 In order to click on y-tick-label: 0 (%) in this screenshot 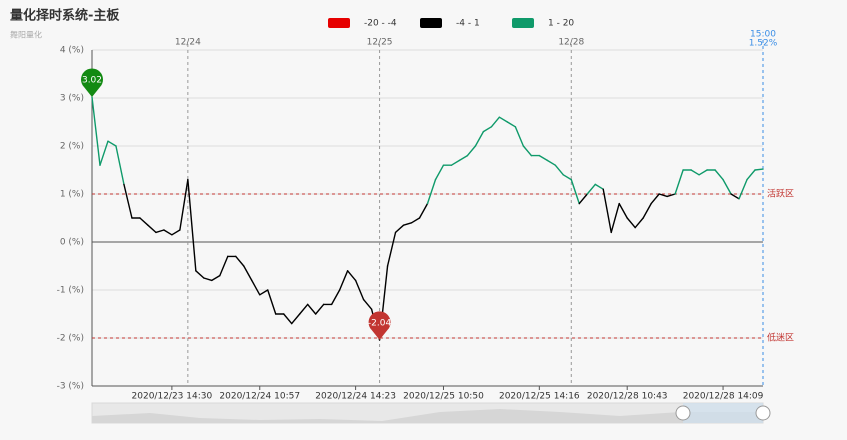, I will do `click(72, 243)`.